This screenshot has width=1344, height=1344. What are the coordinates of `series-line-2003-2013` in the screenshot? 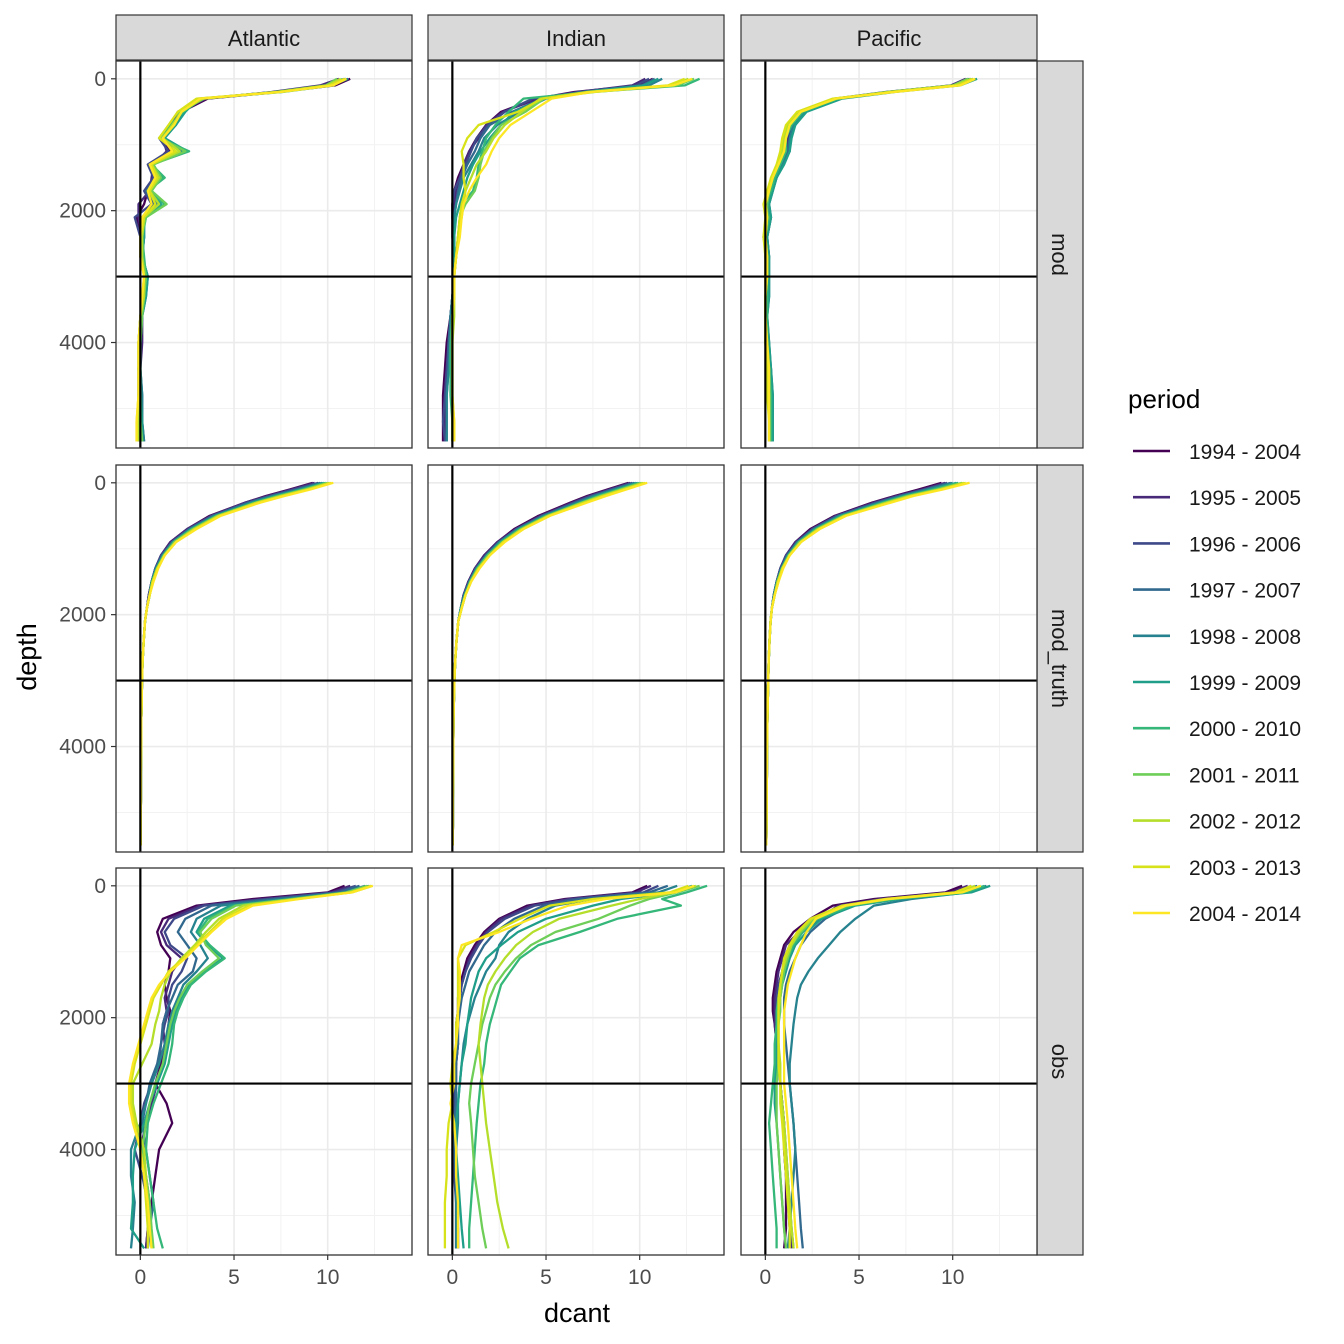 It's located at (874, 1066).